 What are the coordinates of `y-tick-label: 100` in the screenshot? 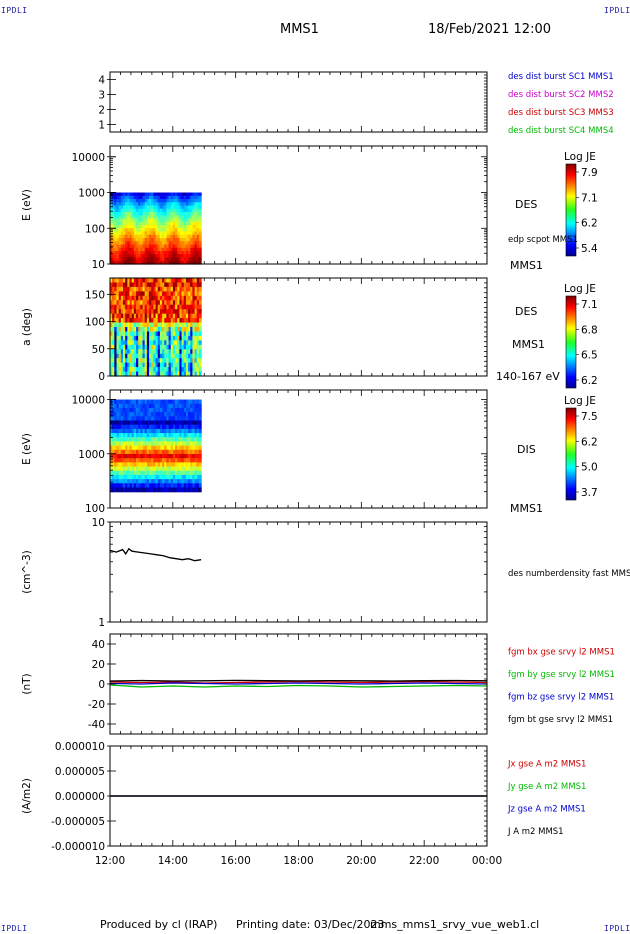 It's located at (95, 509).